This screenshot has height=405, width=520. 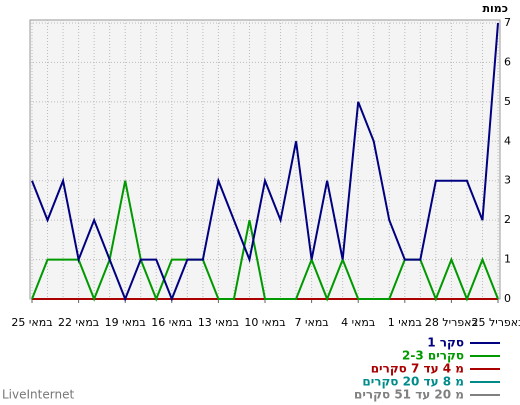 What do you see at coordinates (495, 8) in the screenshot?
I see `y-axis-title: כמות` at bounding box center [495, 8].